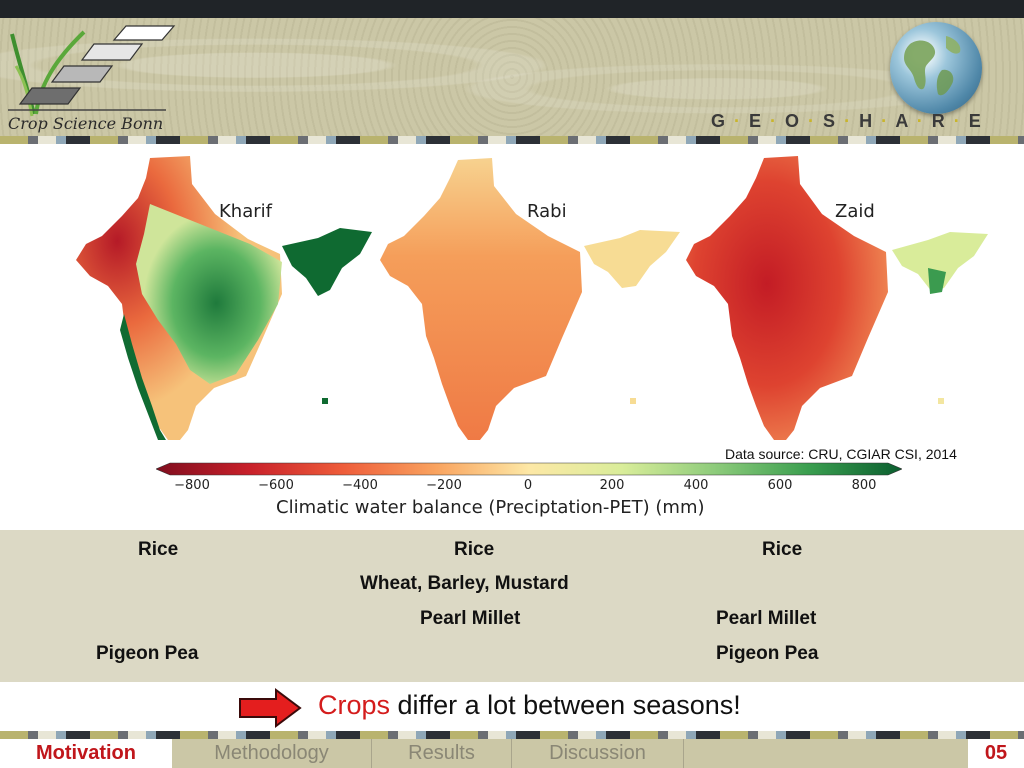 Image resolution: width=1024 pixels, height=768 pixels. Describe the element at coordinates (474, 549) in the screenshot. I see `crop-rabi-rice: Rice` at that location.